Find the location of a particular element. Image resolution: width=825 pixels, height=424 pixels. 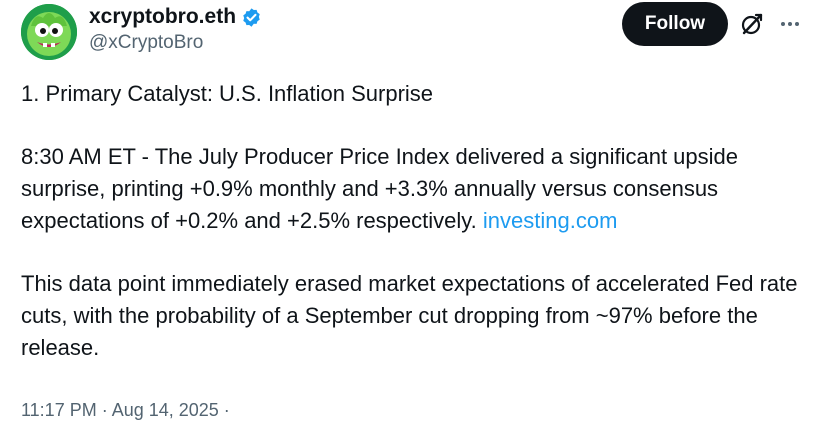

author-display-name: xcryptobro.eth is located at coordinates (163, 16).